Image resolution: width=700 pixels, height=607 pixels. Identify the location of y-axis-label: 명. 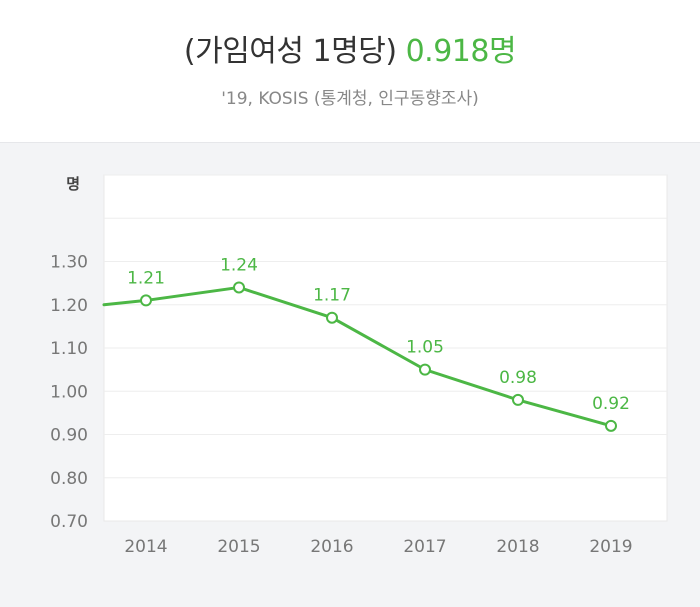
(73, 184).